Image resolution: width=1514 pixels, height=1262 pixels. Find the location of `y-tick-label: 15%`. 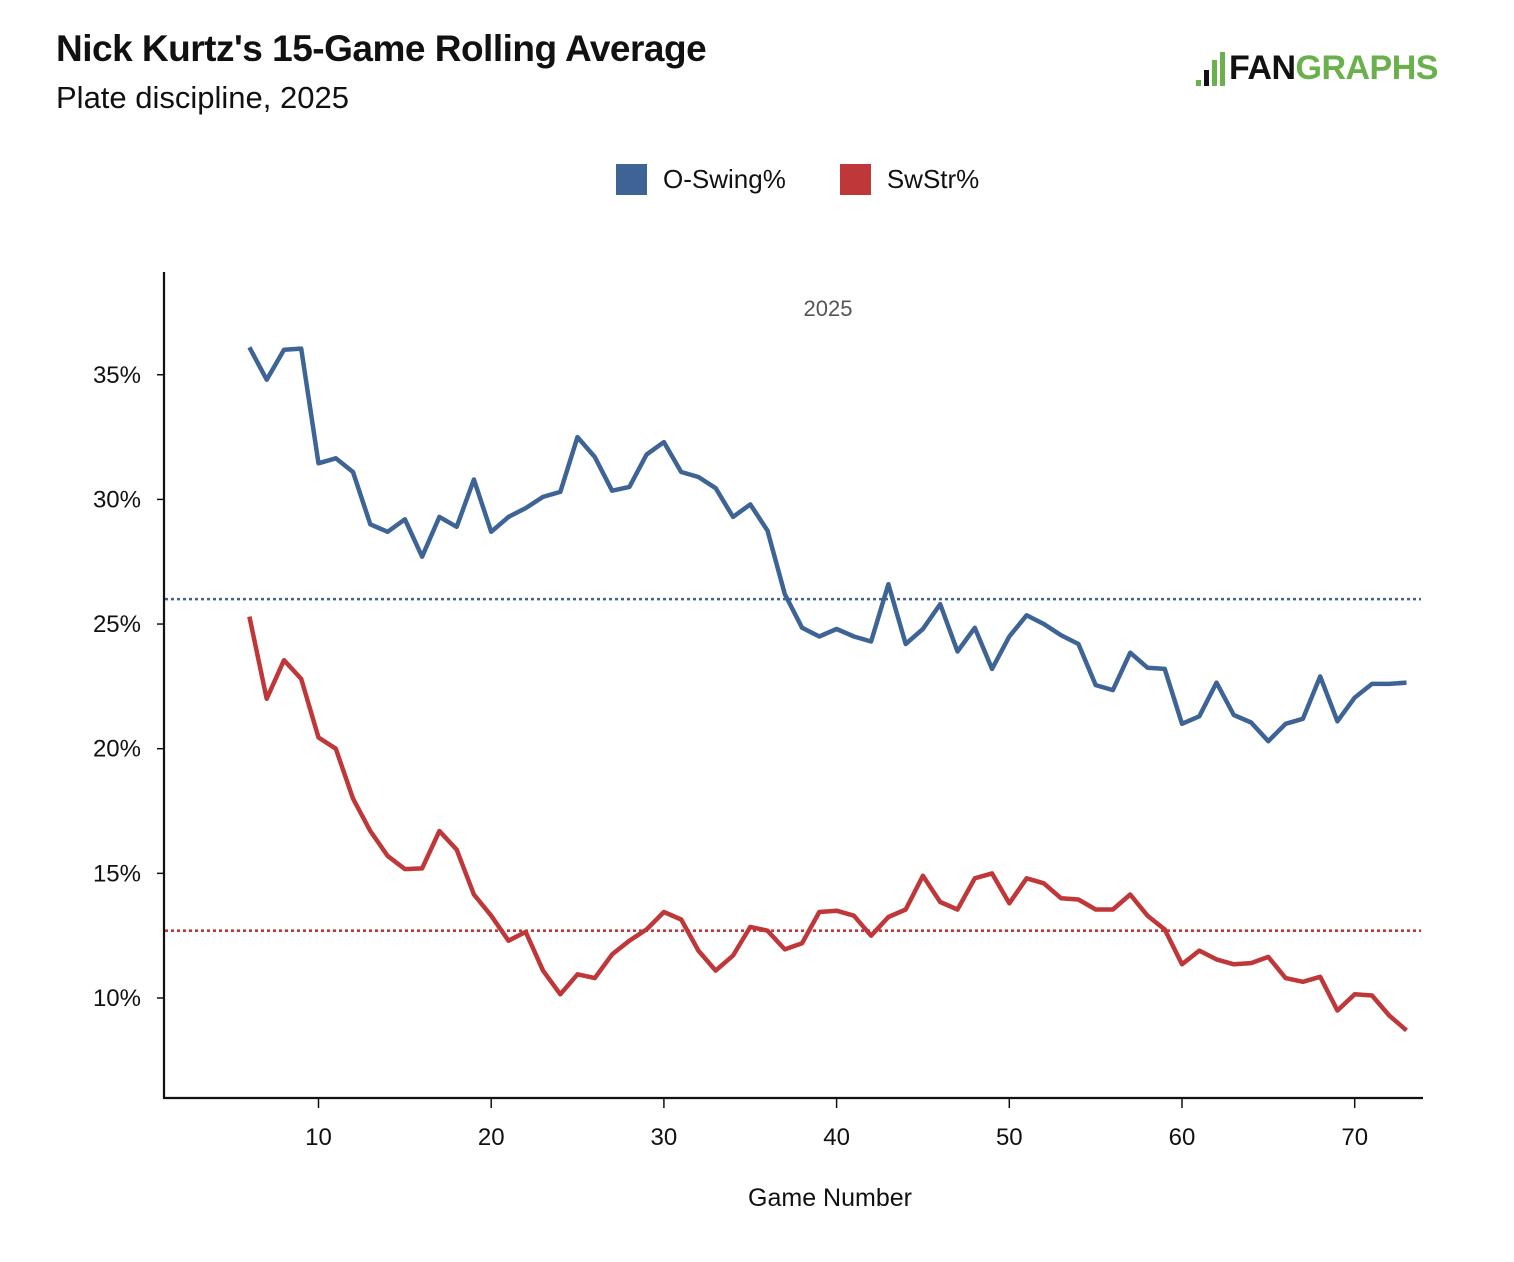

y-tick-label: 15% is located at coordinates (117, 873).